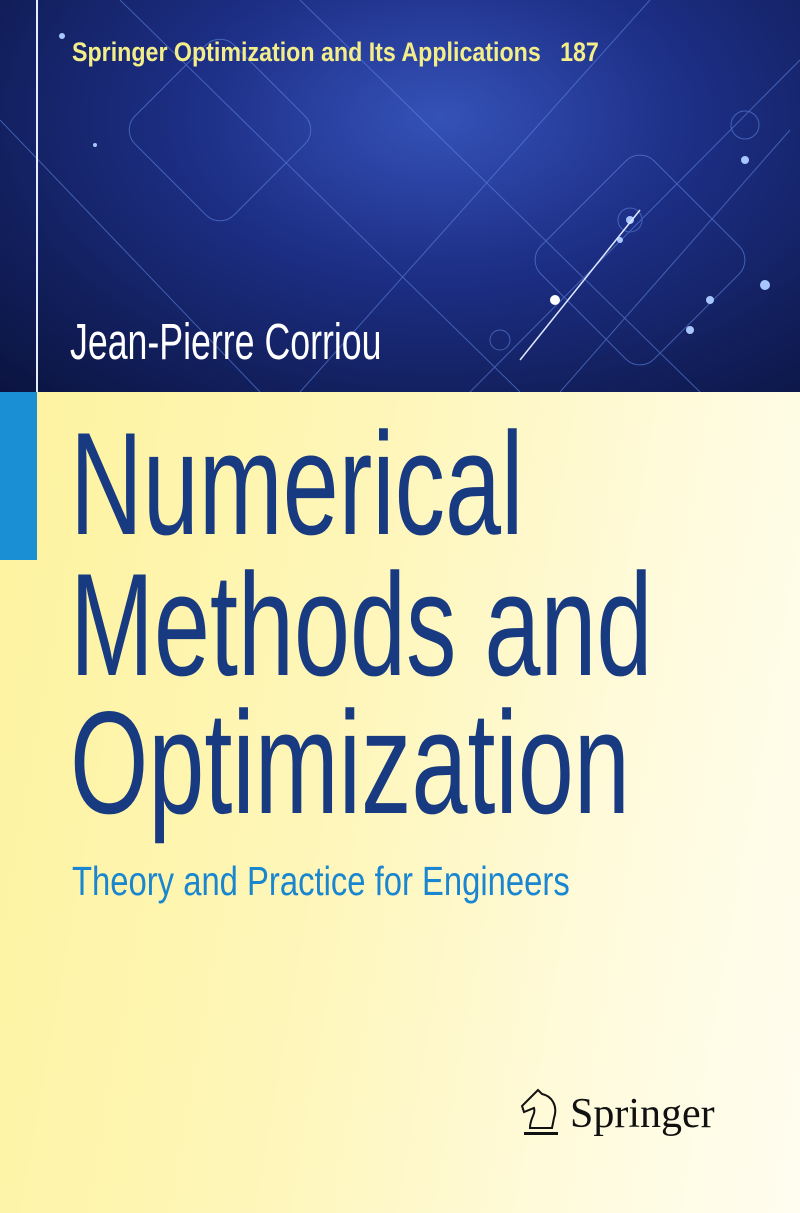 The width and height of the screenshot is (800, 1213). I want to click on knight-chess-piece-icon, so click(539, 1111).